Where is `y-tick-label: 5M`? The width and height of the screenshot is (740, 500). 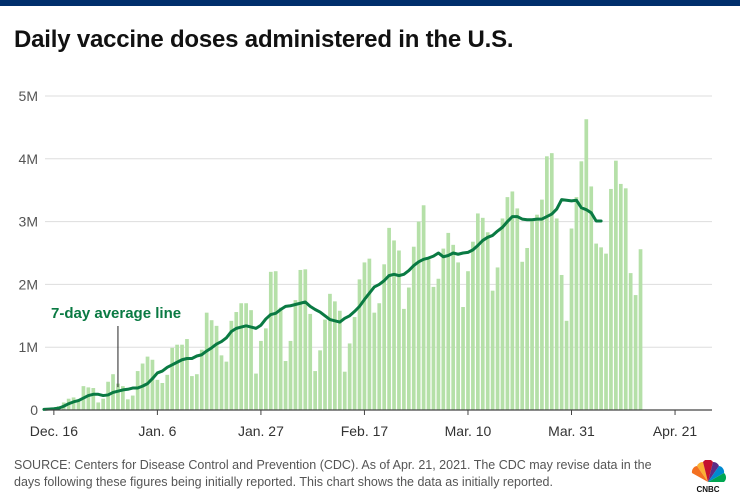 y-tick-label: 5M is located at coordinates (28, 96).